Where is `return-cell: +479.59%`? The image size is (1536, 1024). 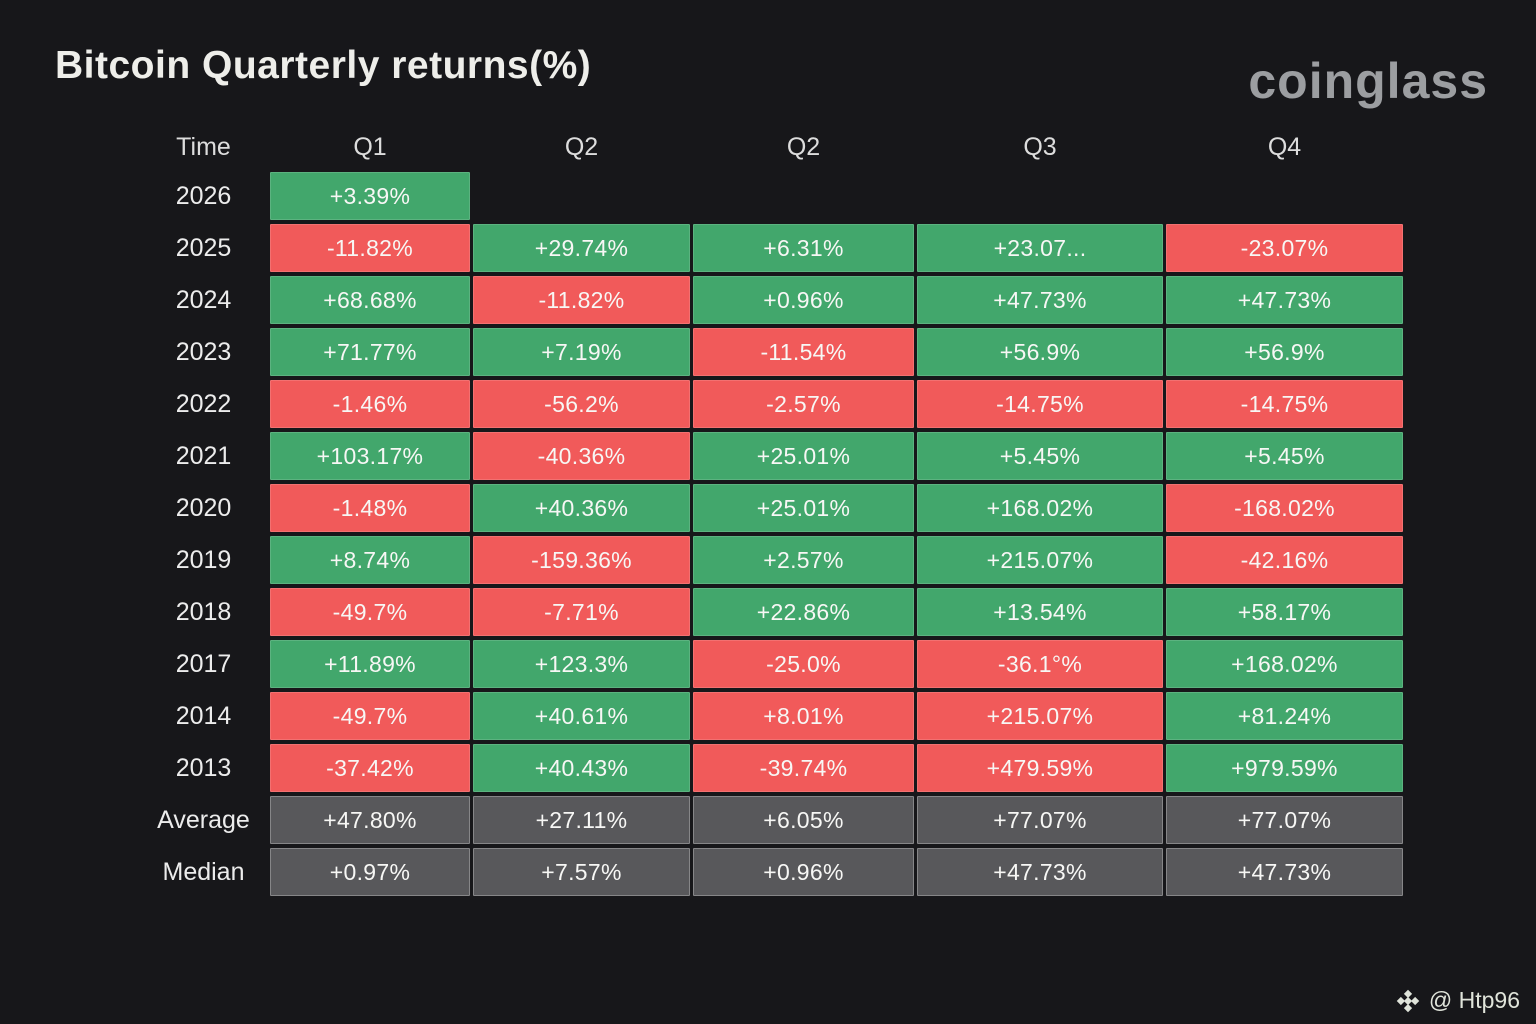
return-cell: +479.59% is located at coordinates (1040, 768).